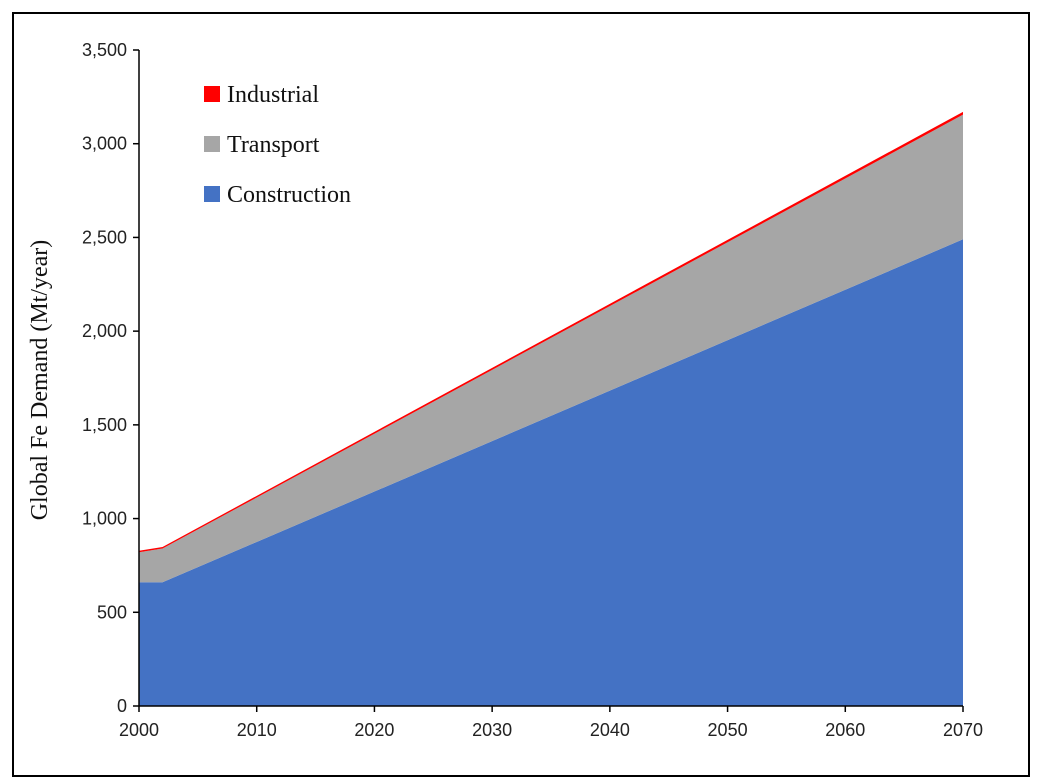 The width and height of the screenshot is (1037, 777). I want to click on legend-item-transport: Transport, so click(262, 145).